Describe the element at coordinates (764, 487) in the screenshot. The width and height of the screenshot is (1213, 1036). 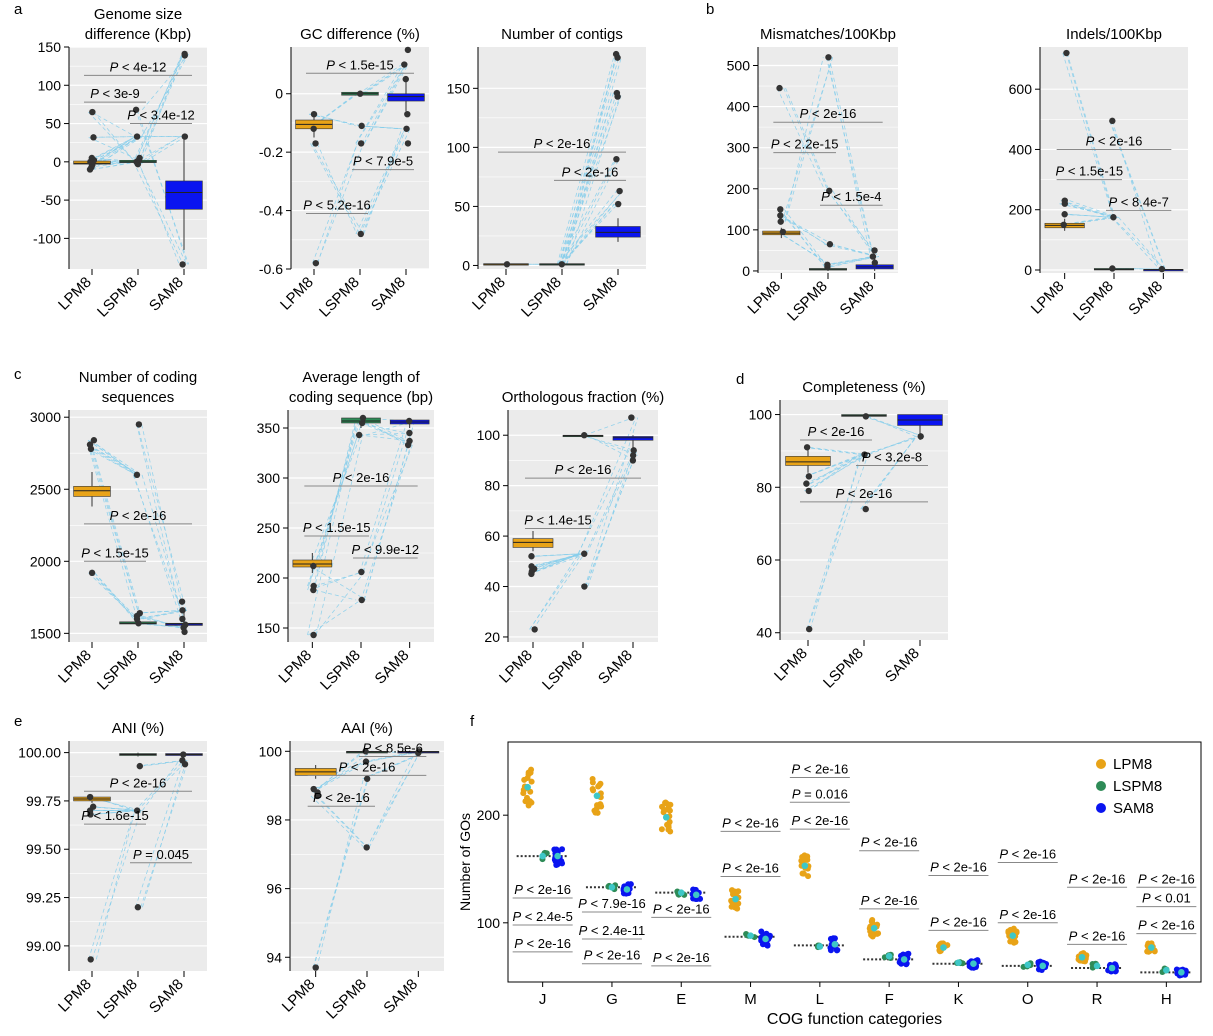
I see `y-tick-label: 80` at that location.